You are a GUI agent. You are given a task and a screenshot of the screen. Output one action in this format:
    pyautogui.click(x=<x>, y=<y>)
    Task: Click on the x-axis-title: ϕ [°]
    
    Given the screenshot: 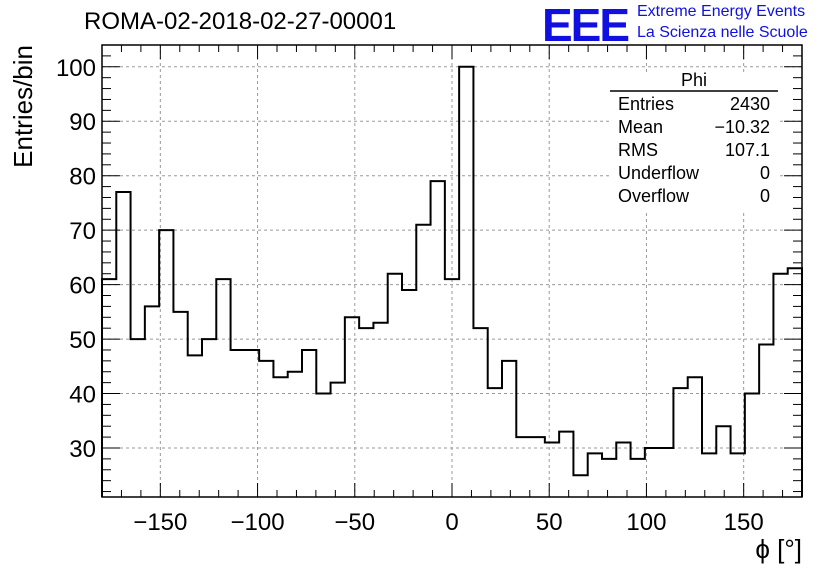 What is the action you would take?
    pyautogui.click(x=778, y=549)
    